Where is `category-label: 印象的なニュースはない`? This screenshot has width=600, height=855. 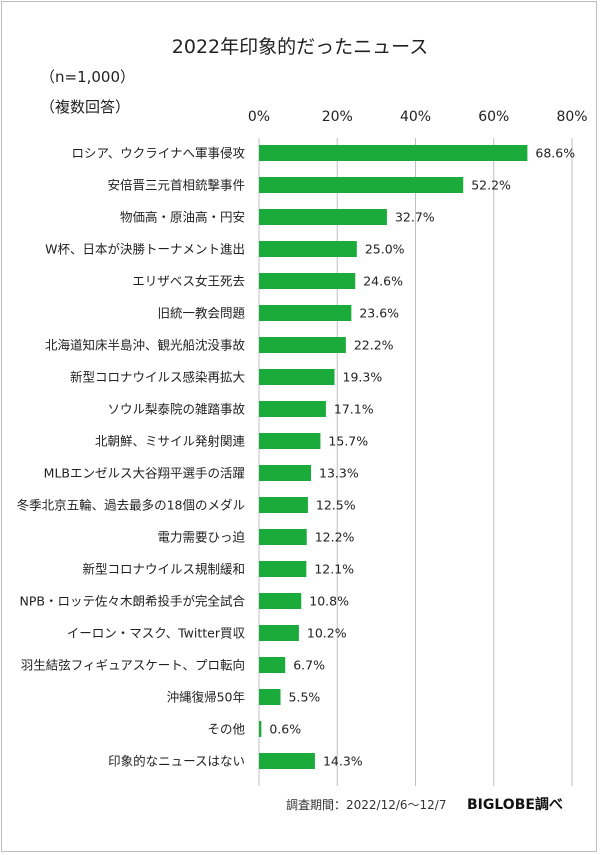 category-label: 印象的なニュースはない is located at coordinates (176, 761).